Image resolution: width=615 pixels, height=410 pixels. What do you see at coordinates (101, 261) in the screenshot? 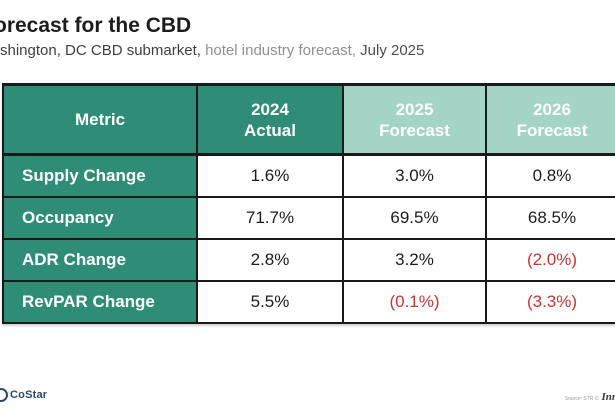
I see `metric-label-cell: ADR Change` at bounding box center [101, 261].